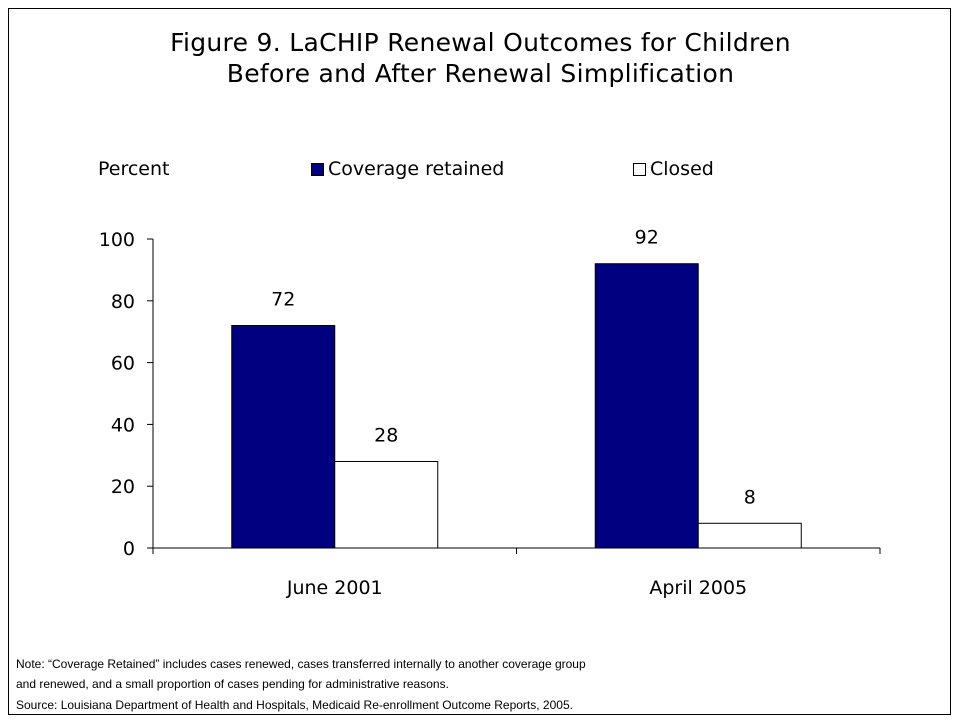  I want to click on data-label: 92, so click(647, 238).